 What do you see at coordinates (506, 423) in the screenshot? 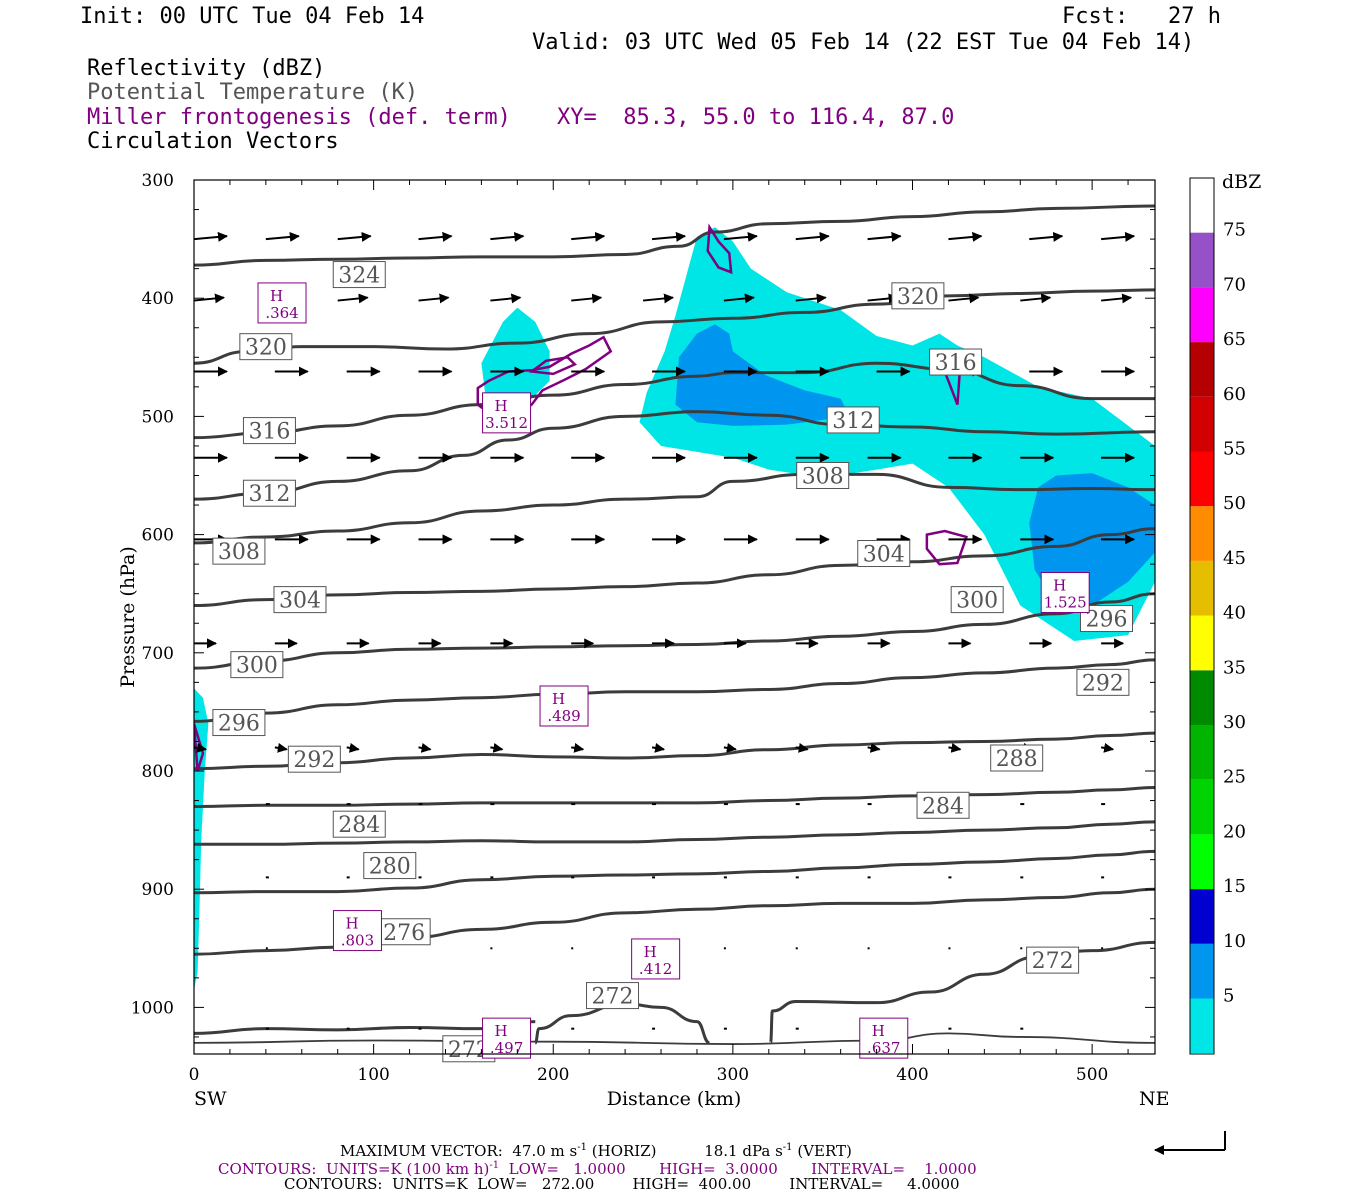
I see `frontogenesis-max-value: 3.512` at bounding box center [506, 423].